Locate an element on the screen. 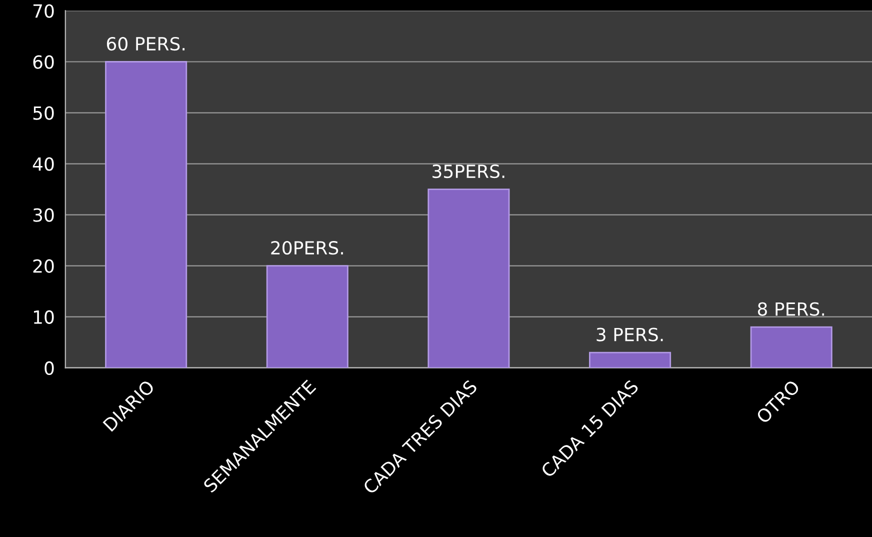  data-label: 3 PERS. is located at coordinates (629, 335).